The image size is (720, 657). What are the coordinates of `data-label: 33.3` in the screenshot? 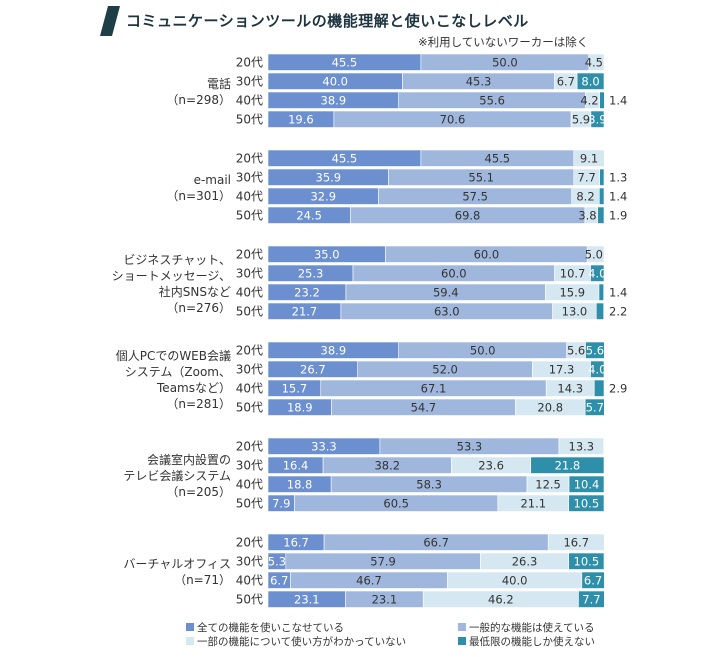 It's located at (324, 446).